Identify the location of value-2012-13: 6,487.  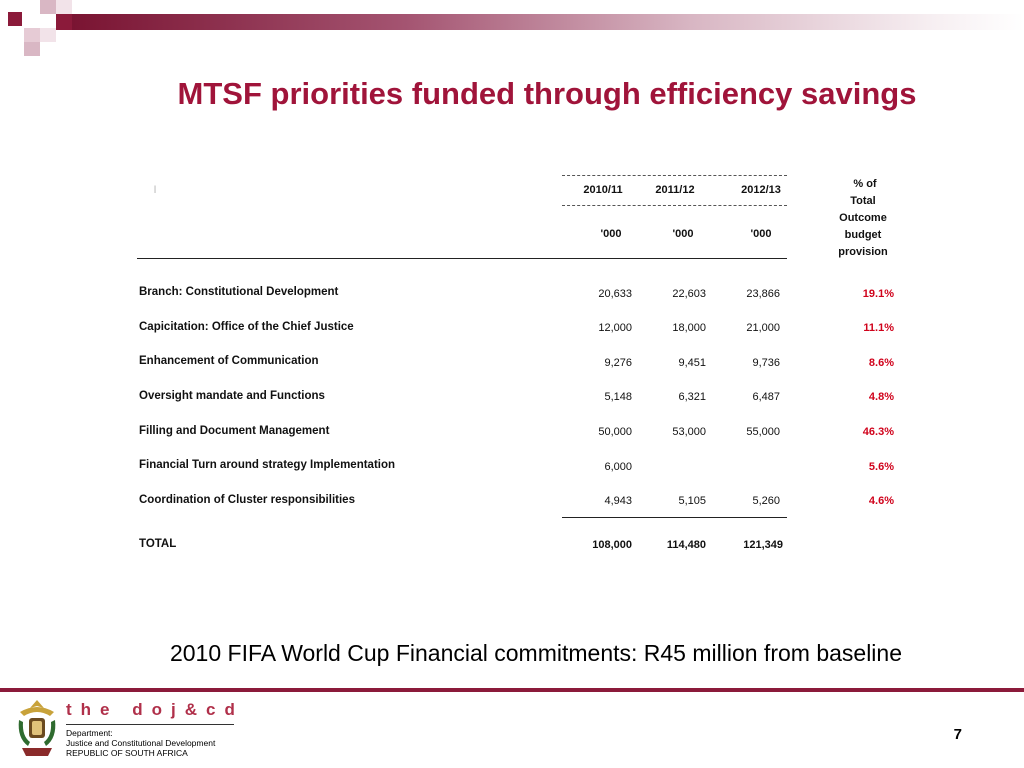
(766, 397).